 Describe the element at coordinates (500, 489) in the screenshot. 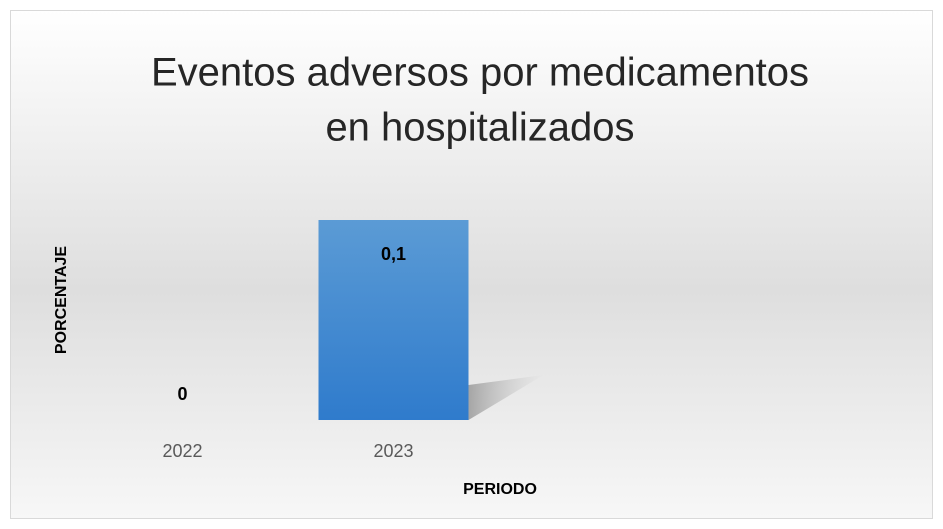

I see `x-axis-label: PERIODO` at that location.